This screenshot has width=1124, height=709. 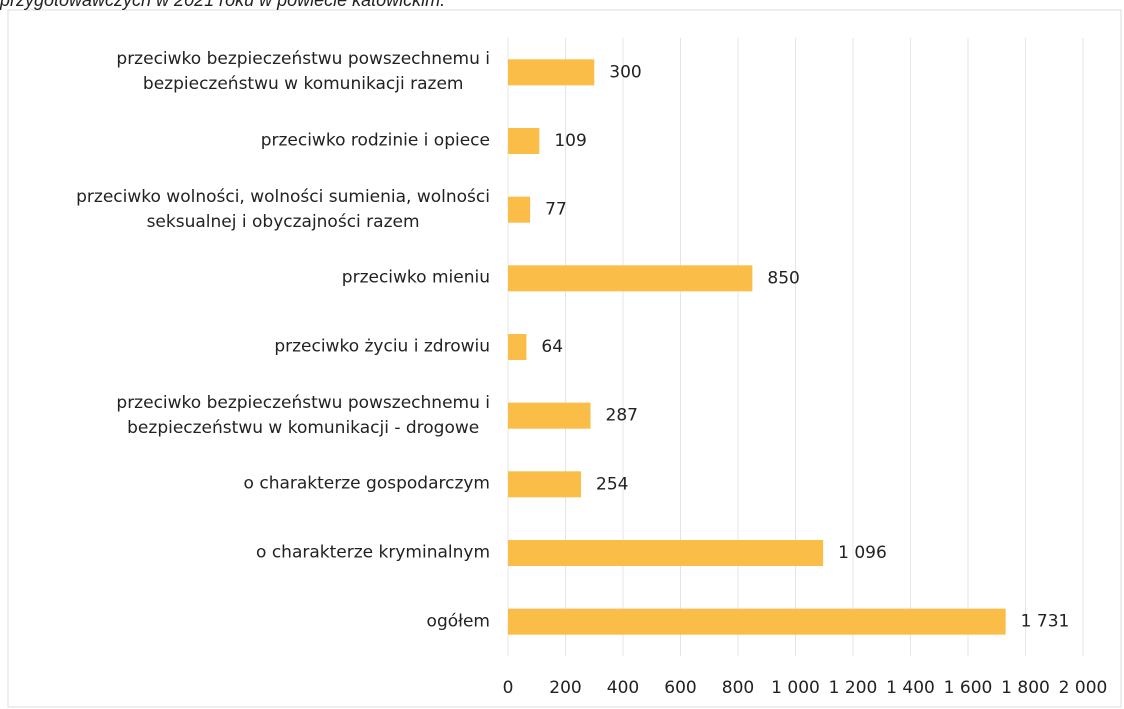 What do you see at coordinates (375, 140) in the screenshot?
I see `y-tick-label: przeciwko rodzinie i opiece` at bounding box center [375, 140].